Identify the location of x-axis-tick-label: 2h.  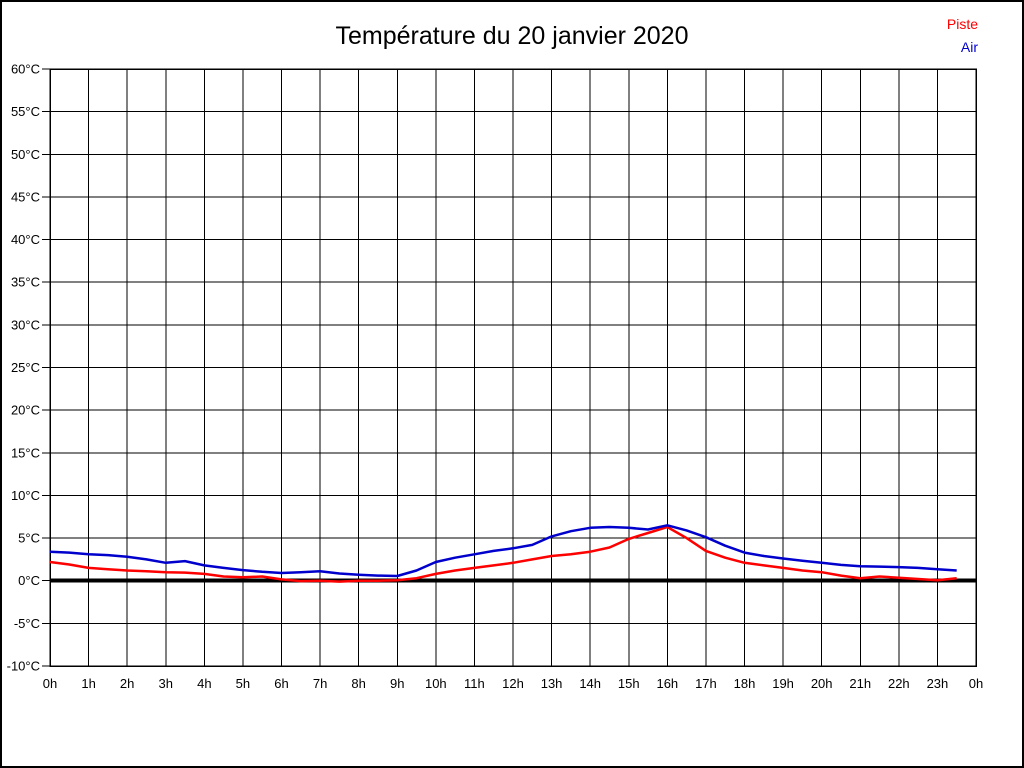
(127, 683).